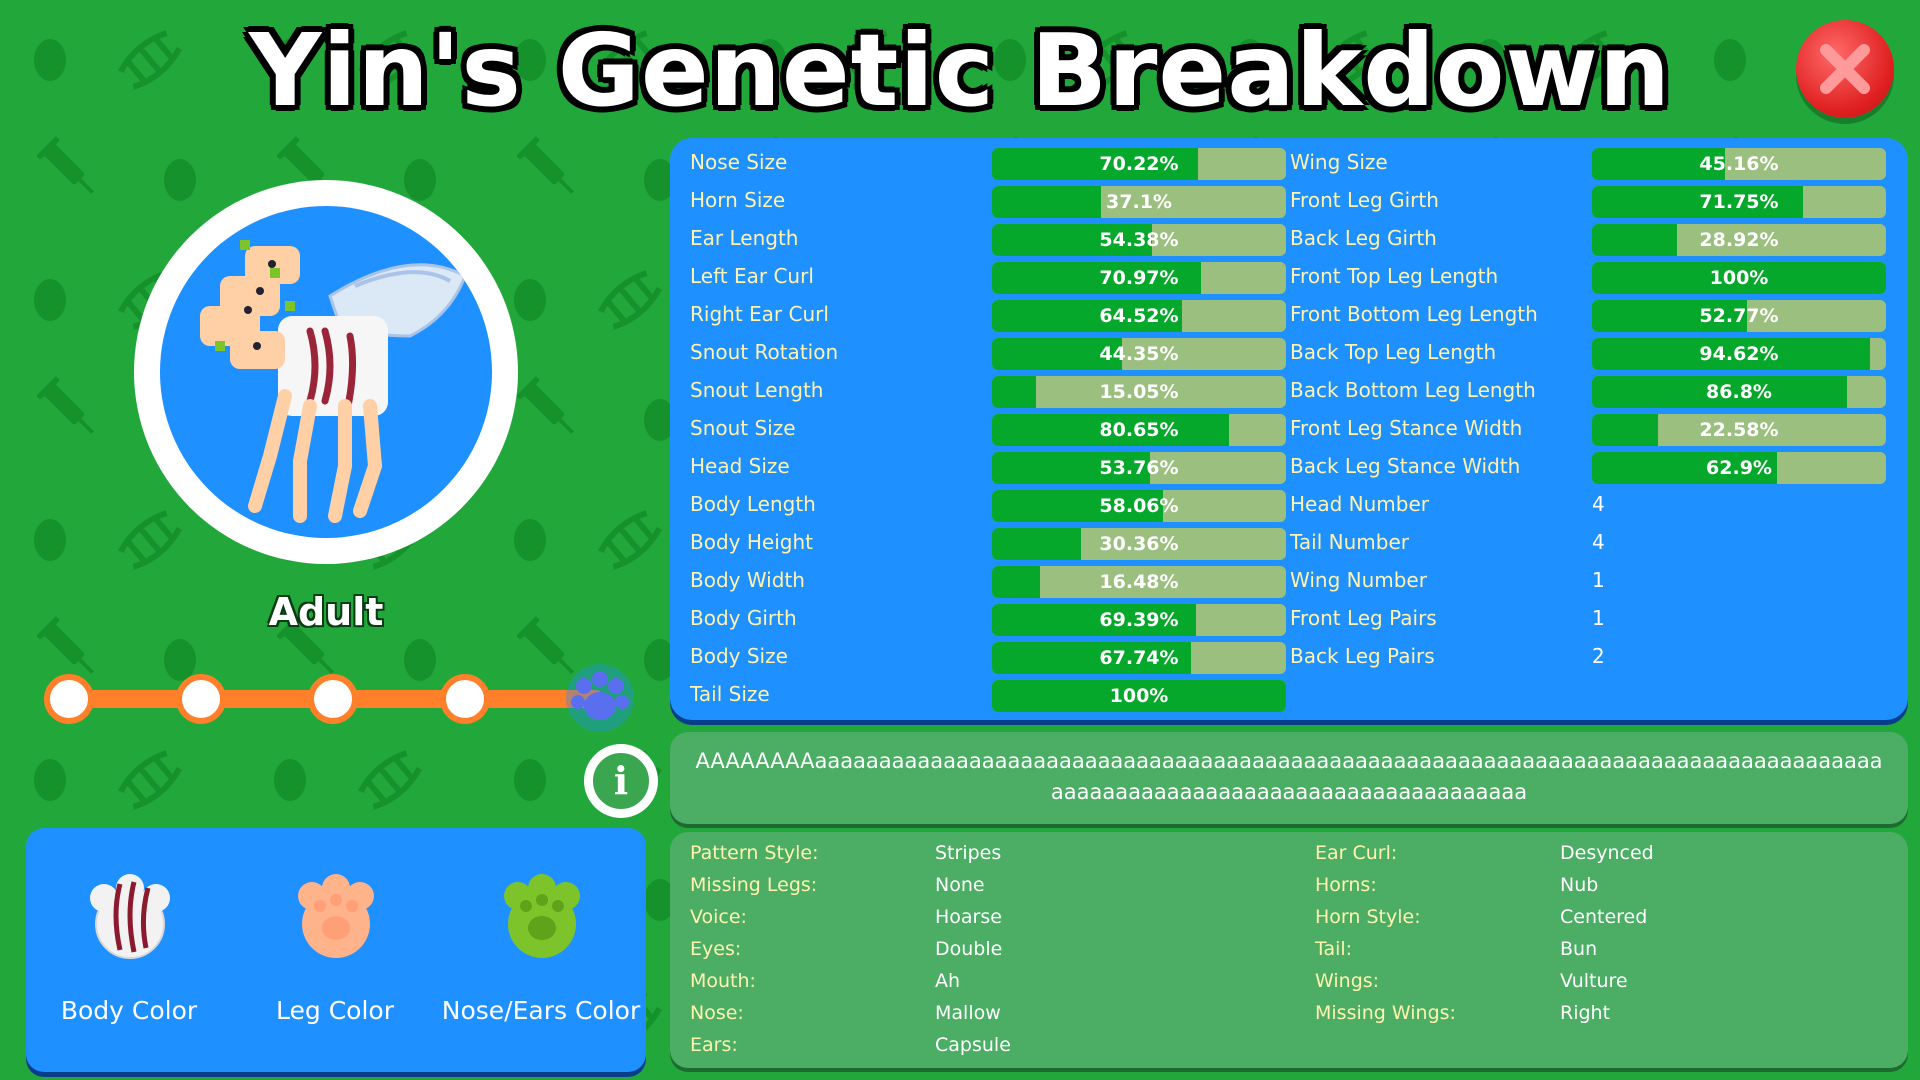  What do you see at coordinates (1579, 885) in the screenshot?
I see `trait-value: Nub` at bounding box center [1579, 885].